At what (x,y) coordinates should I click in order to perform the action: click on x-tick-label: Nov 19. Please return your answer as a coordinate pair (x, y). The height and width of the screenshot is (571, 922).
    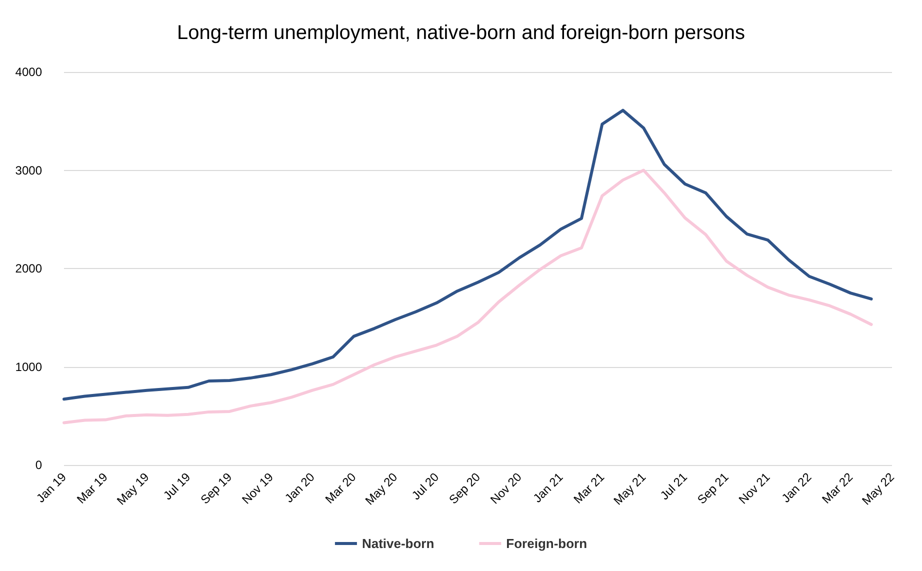
    Looking at the image, I should click on (257, 488).